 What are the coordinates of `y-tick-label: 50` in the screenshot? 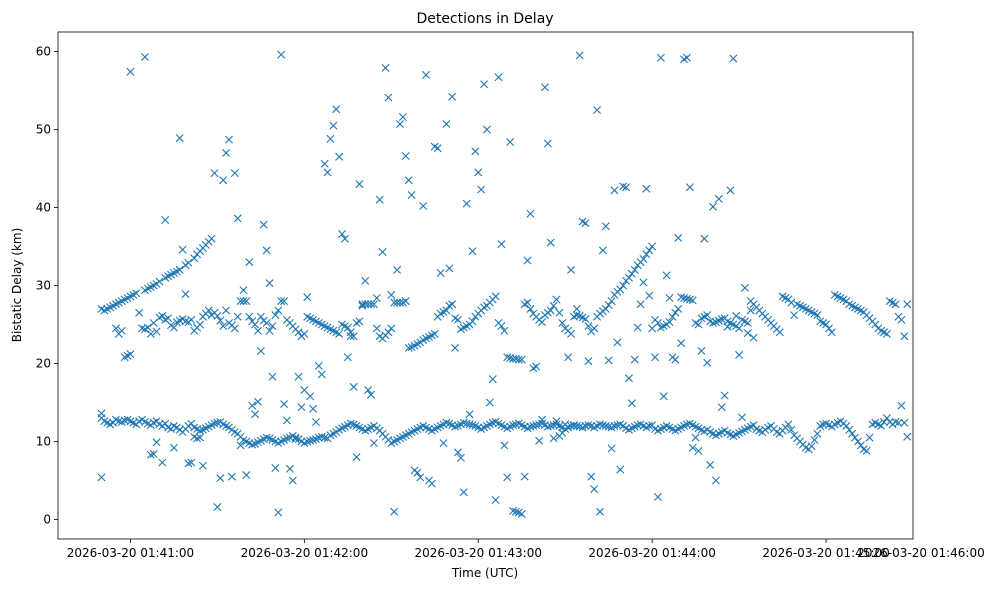 It's located at (43, 130).